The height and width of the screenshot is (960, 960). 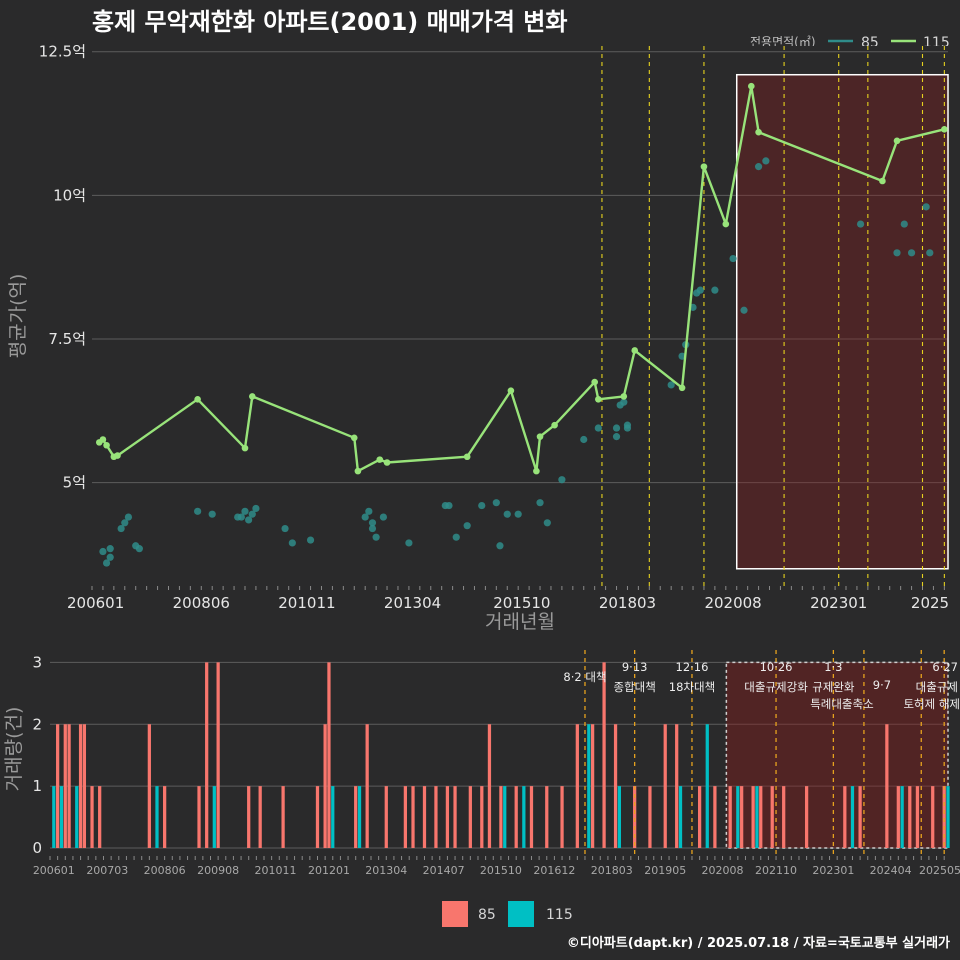 What do you see at coordinates (37, 662) in the screenshot?
I see `volume-y-tick-label: 3` at bounding box center [37, 662].